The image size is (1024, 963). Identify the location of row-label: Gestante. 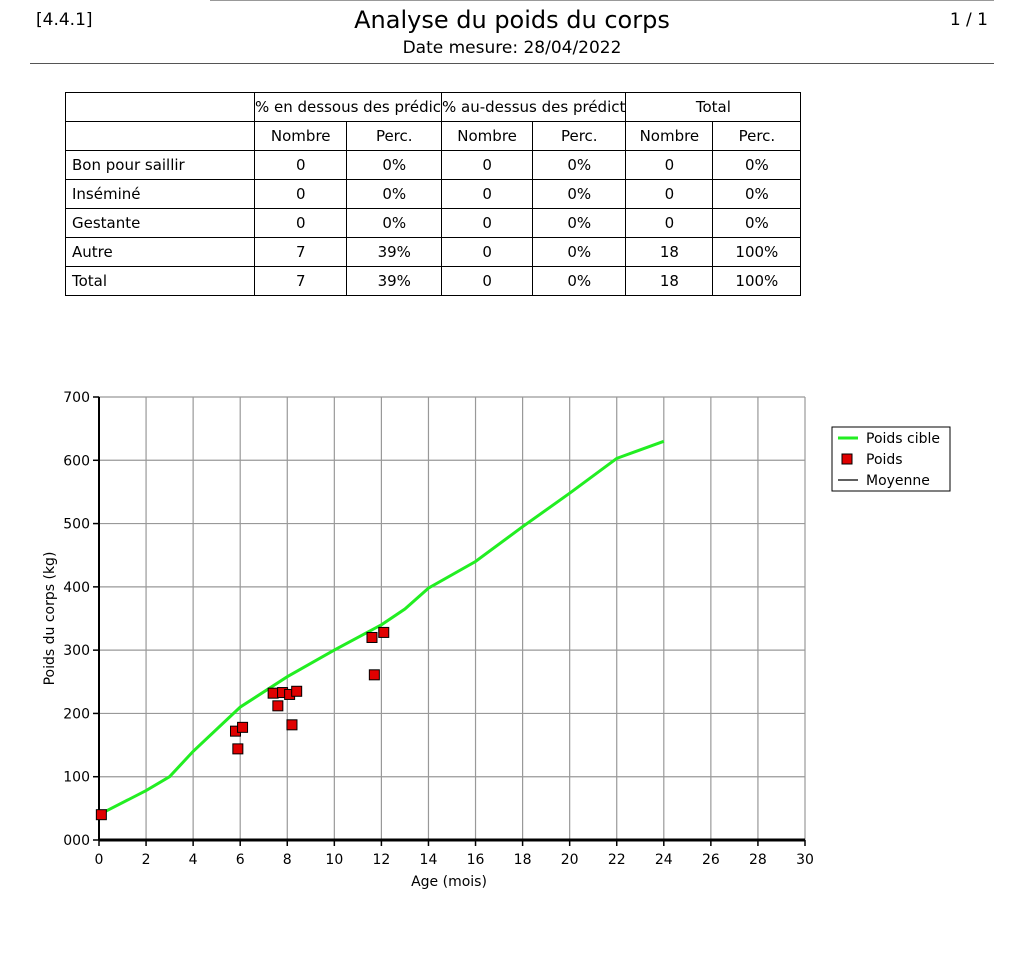
(160, 223).